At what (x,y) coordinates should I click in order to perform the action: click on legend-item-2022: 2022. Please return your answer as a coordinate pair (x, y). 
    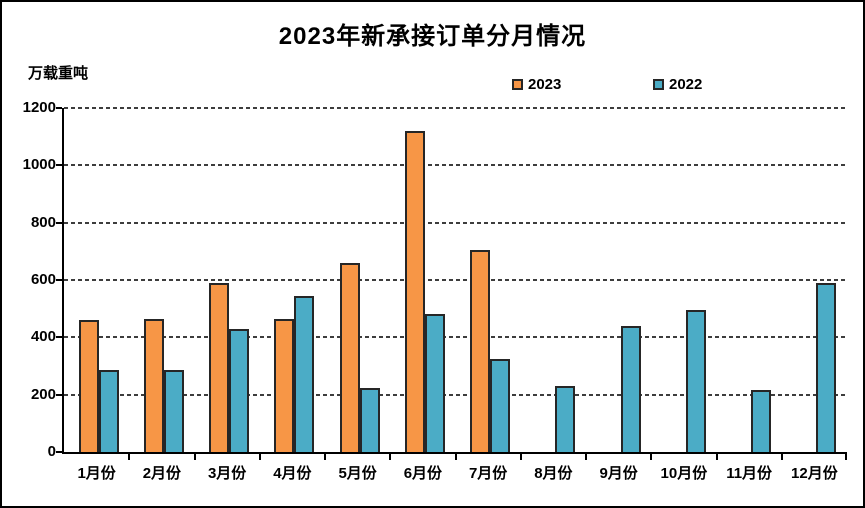
    Looking at the image, I should click on (677, 84).